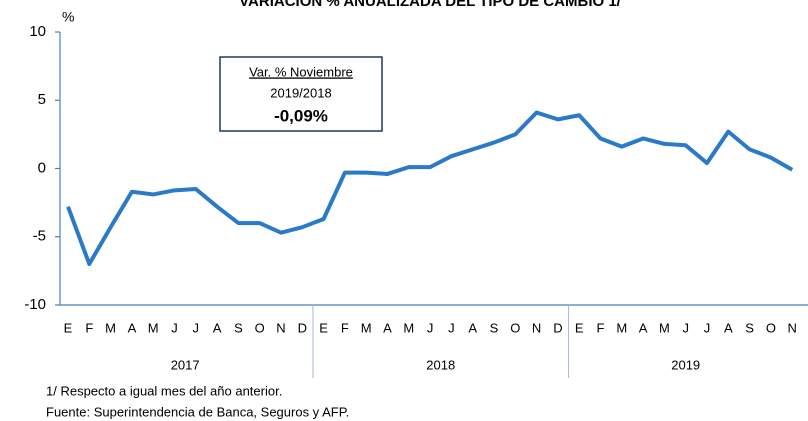 The image size is (808, 421). I want to click on annotation-period: 2019/2018, so click(300, 92).